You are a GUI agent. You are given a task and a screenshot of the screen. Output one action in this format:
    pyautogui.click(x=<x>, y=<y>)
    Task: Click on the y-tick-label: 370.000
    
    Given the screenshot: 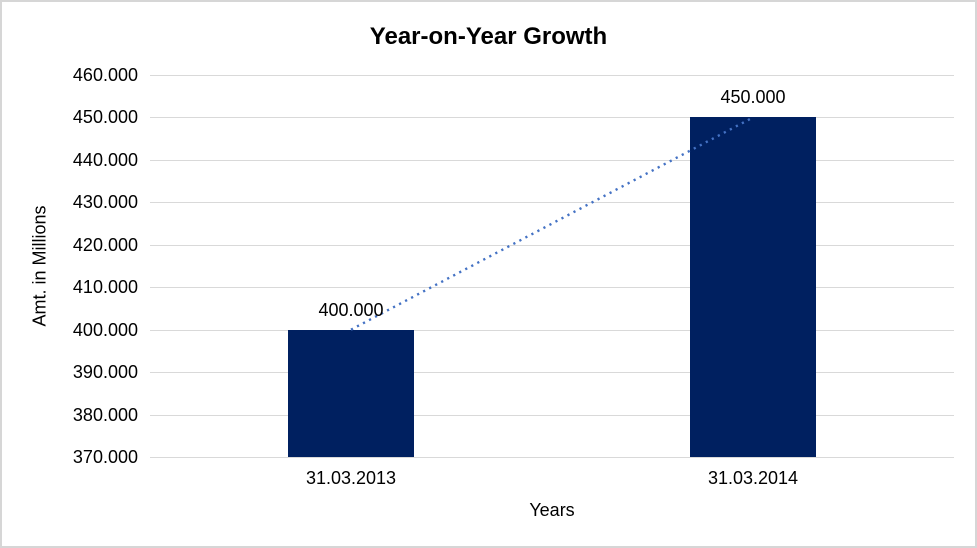 What is the action you would take?
    pyautogui.click(x=105, y=457)
    